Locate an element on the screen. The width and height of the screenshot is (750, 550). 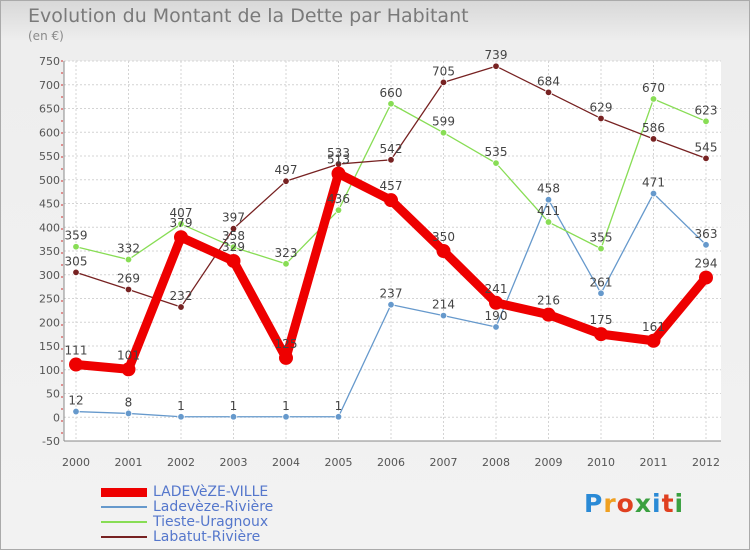
data-label: 436 is located at coordinates (338, 199).